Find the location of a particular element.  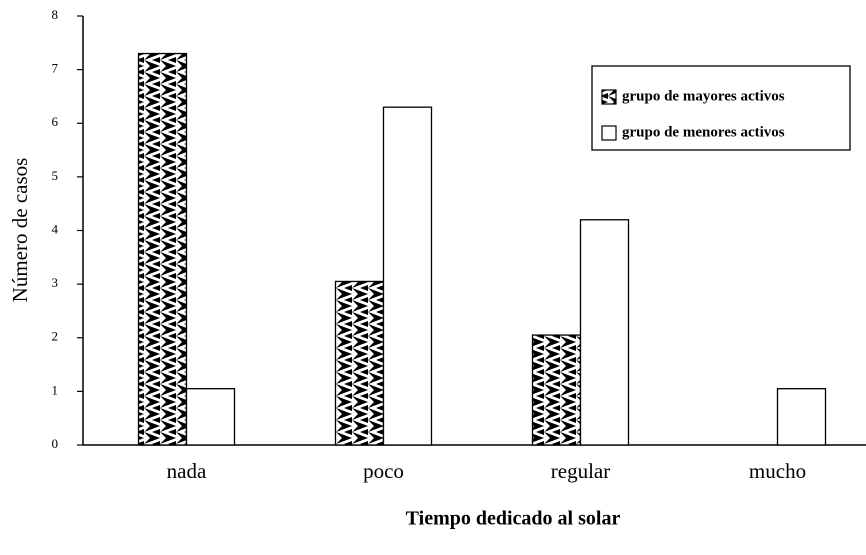

legend-box is located at coordinates (721, 108).